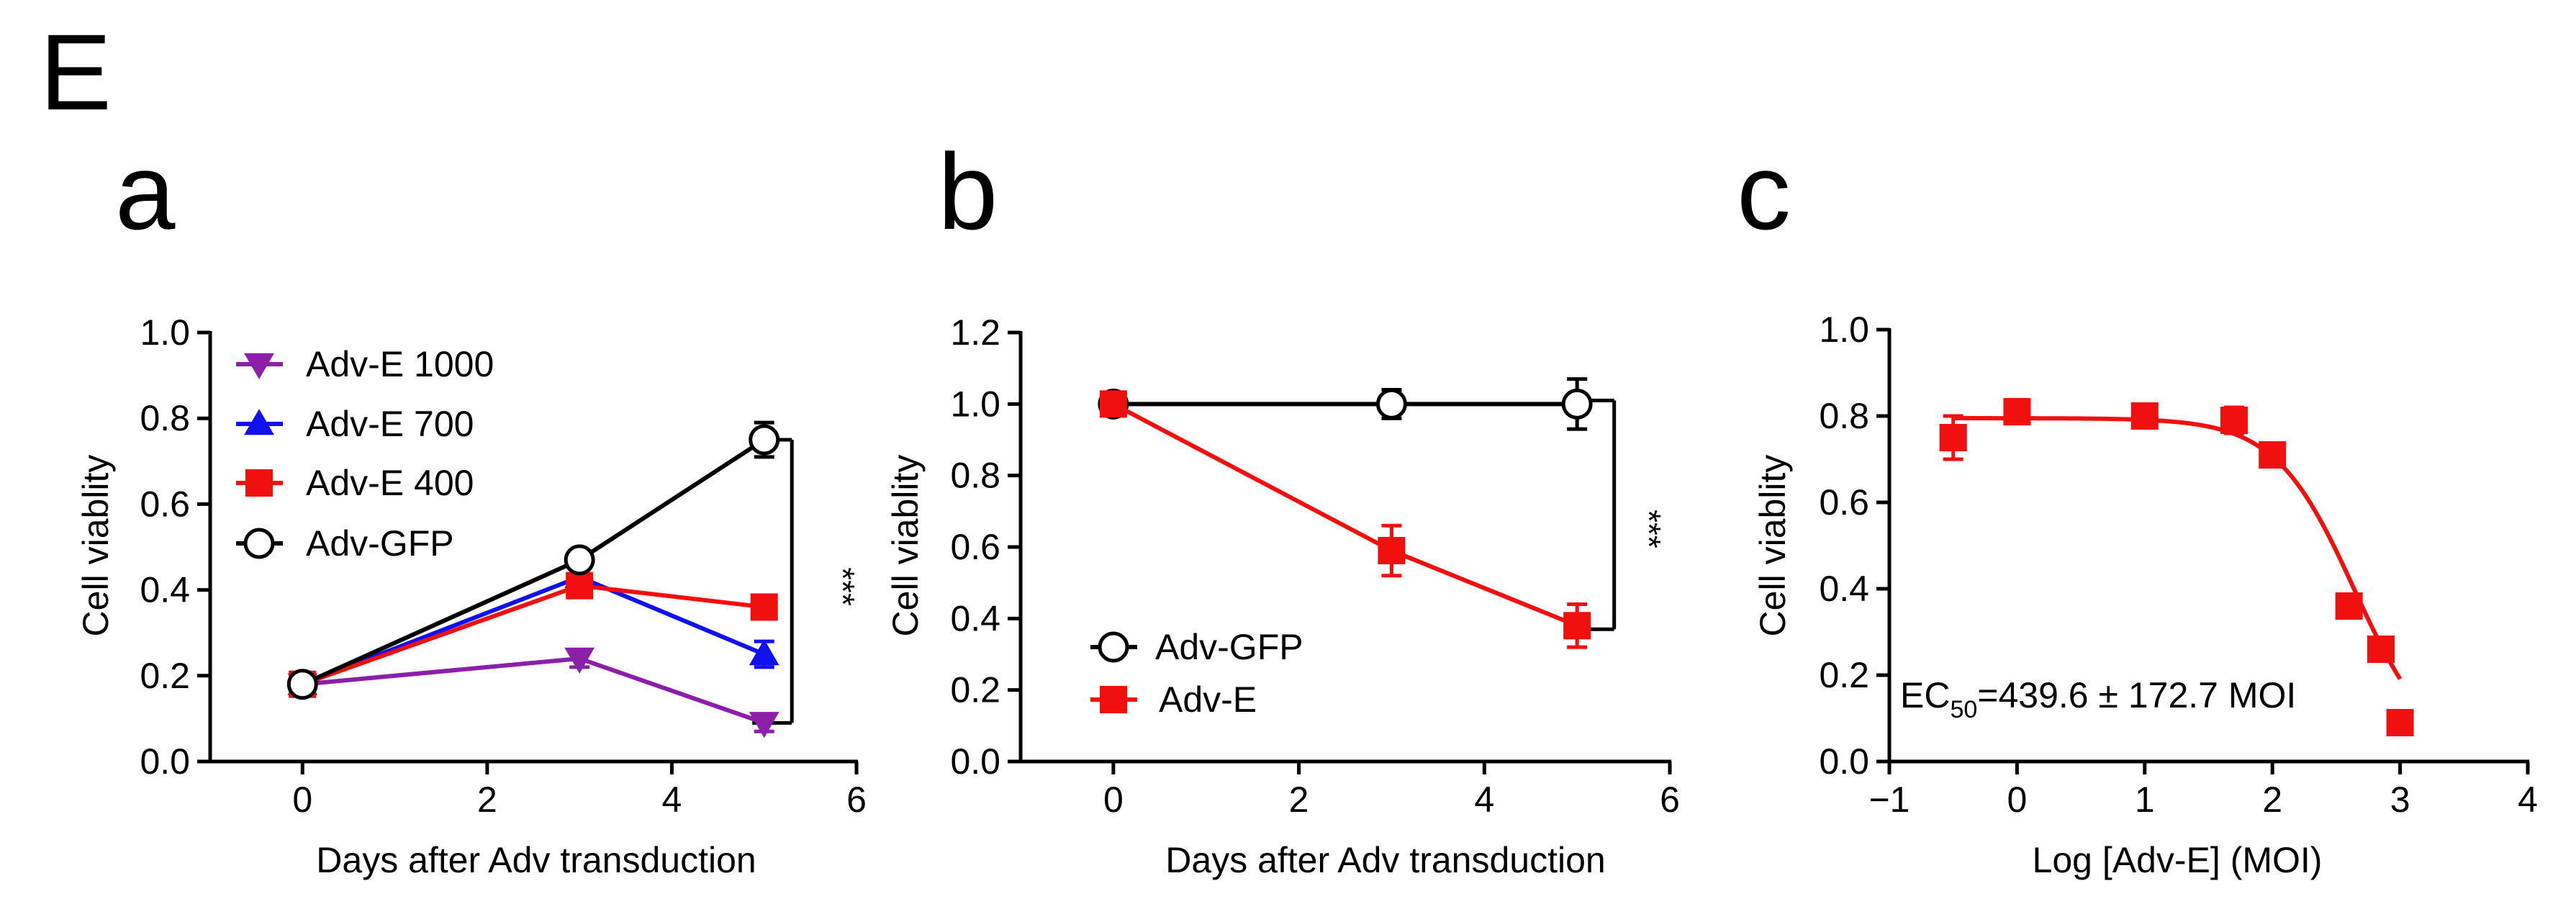 This screenshot has height=922, width=2576. What do you see at coordinates (96, 546) in the screenshot?
I see `panel-a-y-axis-label: Cell viablity` at bounding box center [96, 546].